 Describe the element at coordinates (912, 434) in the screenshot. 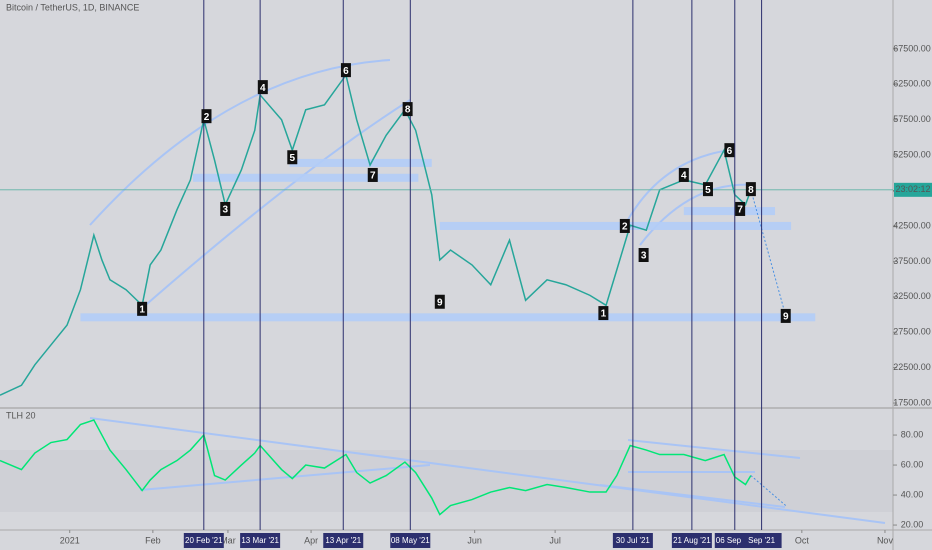

I see `y-tick-label: 80.00` at that location.